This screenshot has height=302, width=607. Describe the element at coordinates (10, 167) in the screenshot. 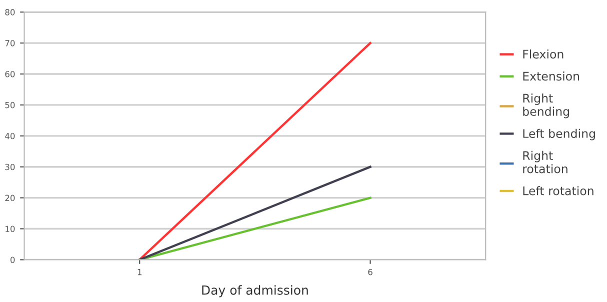

I see `y-tick-label: 30` at that location.